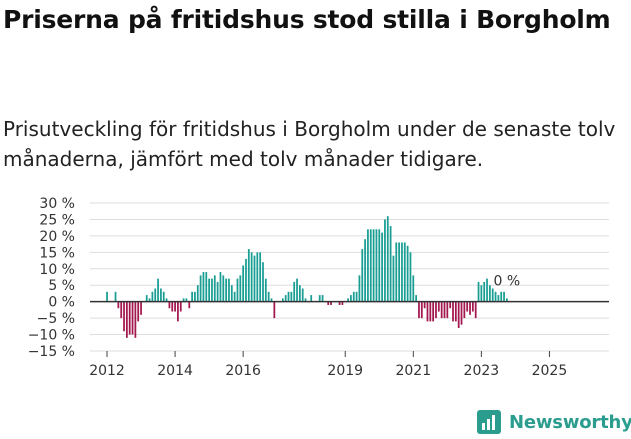 This screenshot has width=631, height=439. Describe the element at coordinates (57, 237) in the screenshot. I see `y-tick-label: 20 %` at that location.